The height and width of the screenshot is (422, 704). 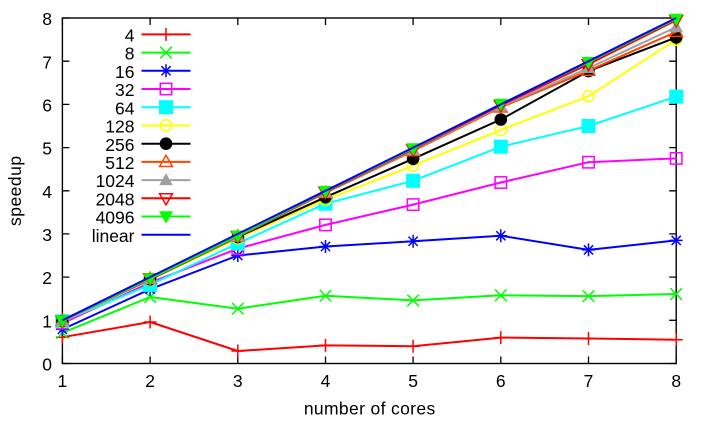 I want to click on svg-text: 128, so click(x=119, y=127).